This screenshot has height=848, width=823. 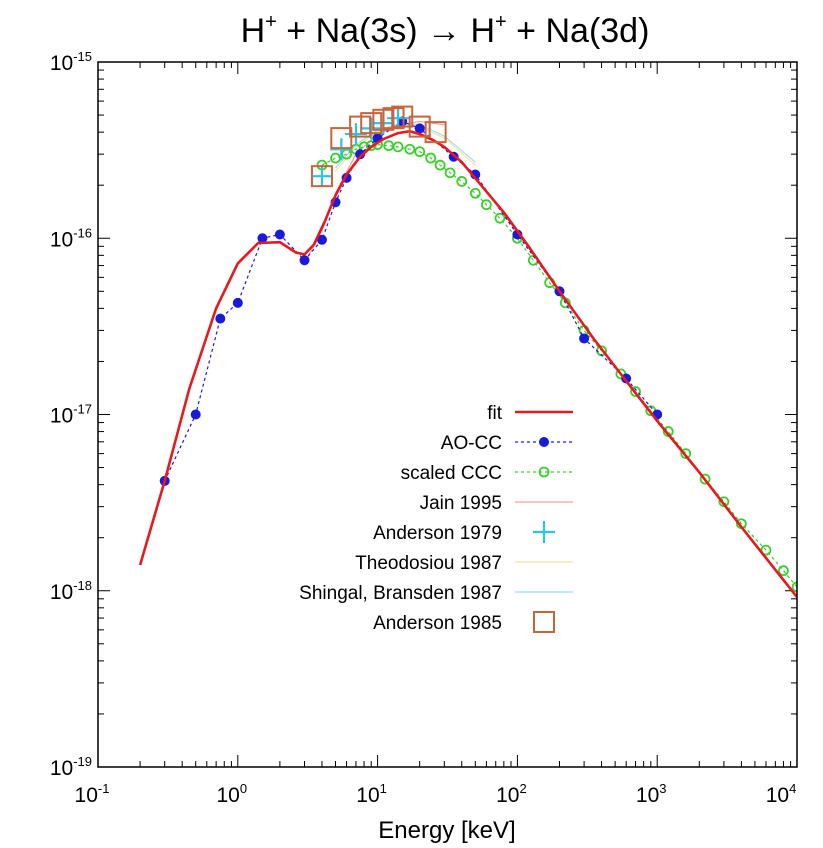 What do you see at coordinates (71, 238) in the screenshot?
I see `y-tick-label: 10-16` at bounding box center [71, 238].